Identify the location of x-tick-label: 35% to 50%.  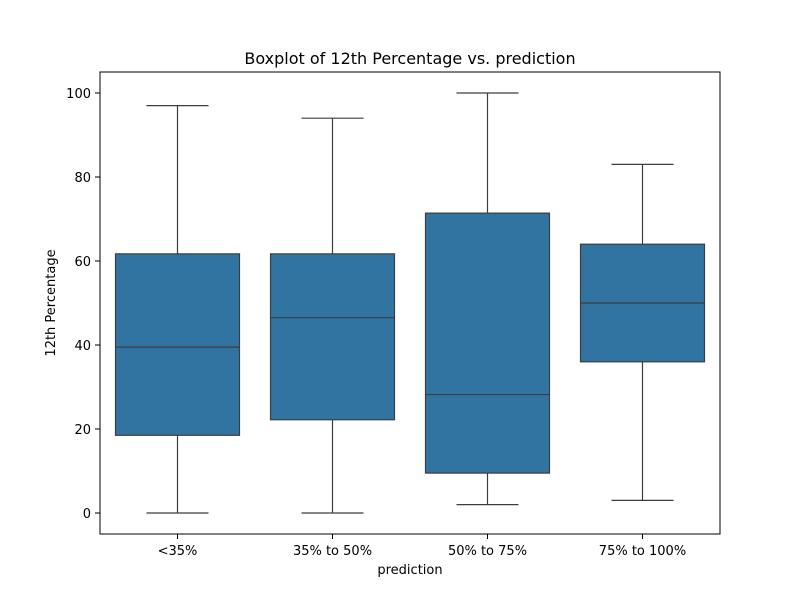
(332, 551).